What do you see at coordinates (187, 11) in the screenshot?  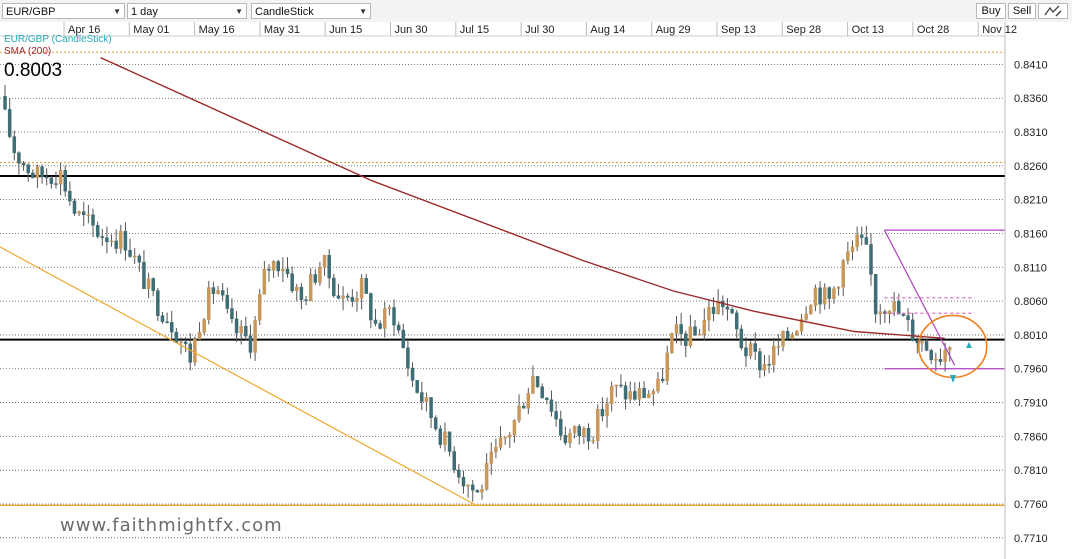 I see `interval-select: 1 day ▼` at bounding box center [187, 11].